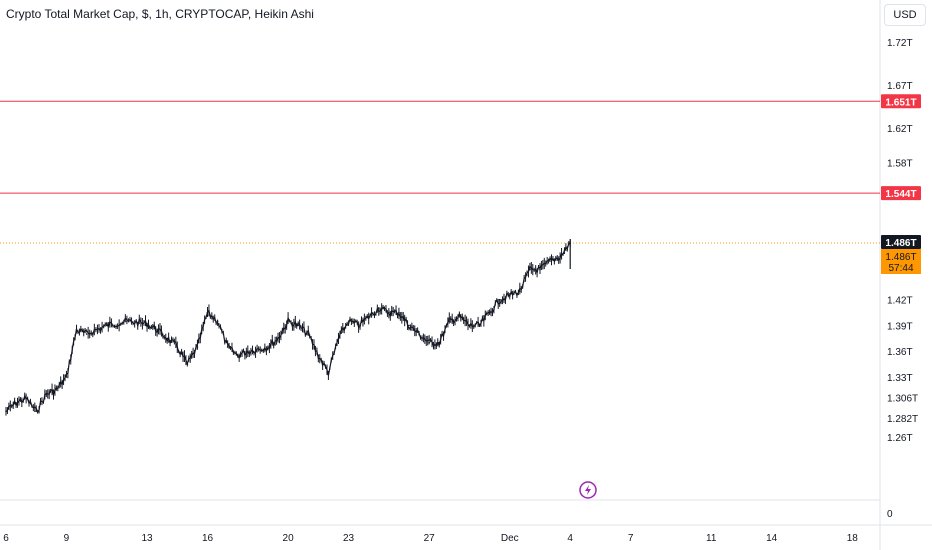  What do you see at coordinates (6, 538) in the screenshot?
I see `time-tick-label: 6` at bounding box center [6, 538].